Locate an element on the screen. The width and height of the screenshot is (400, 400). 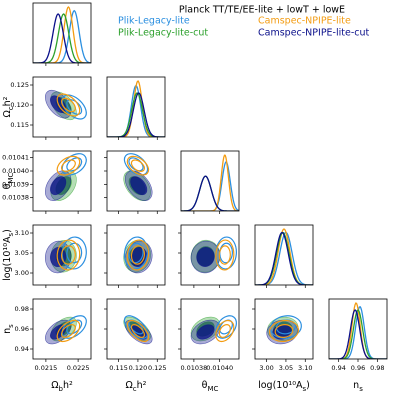
chart-title: Planck TT/TE/EE-lite + lowT + lowE is located at coordinates (262, 10).